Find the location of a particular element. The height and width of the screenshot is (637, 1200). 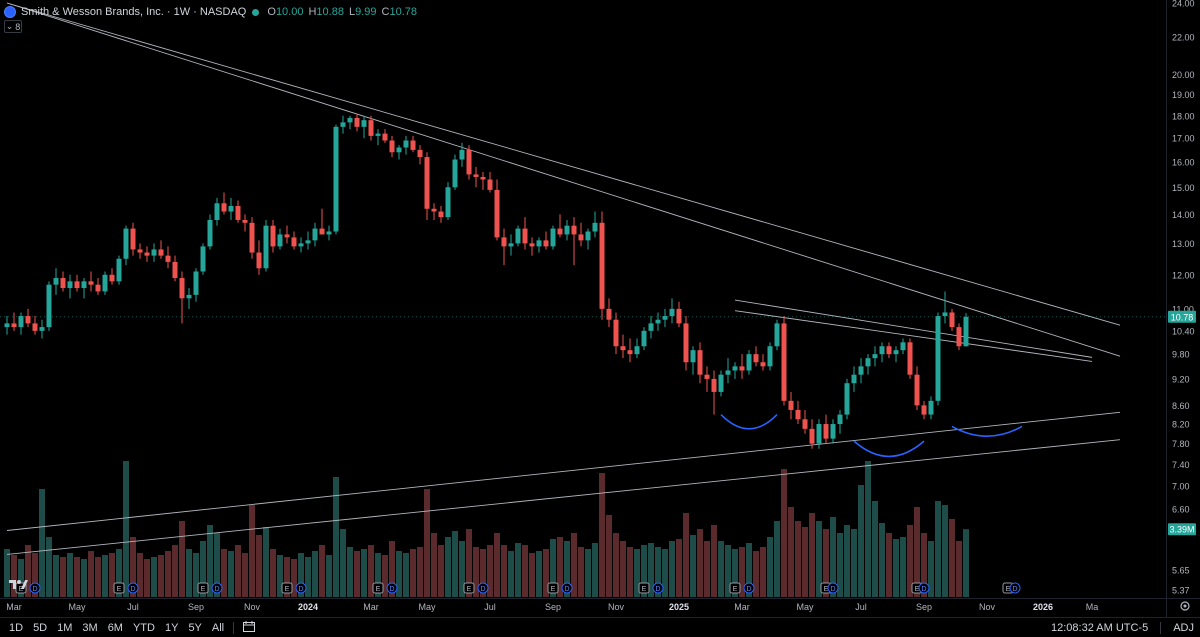

open-label: O is located at coordinates (271, 12).